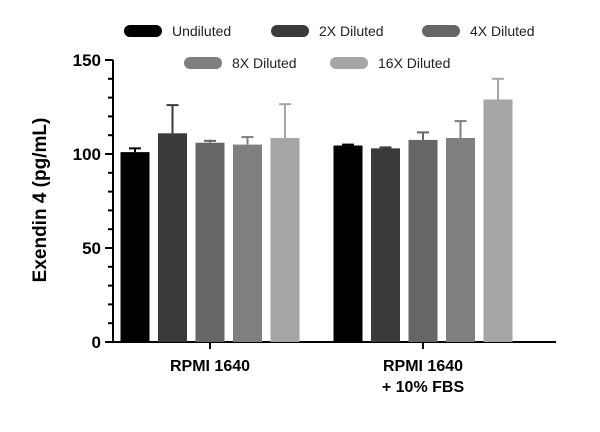  I want to click on y-axis-label: Exendin 4 (pg/mL), so click(40, 200).